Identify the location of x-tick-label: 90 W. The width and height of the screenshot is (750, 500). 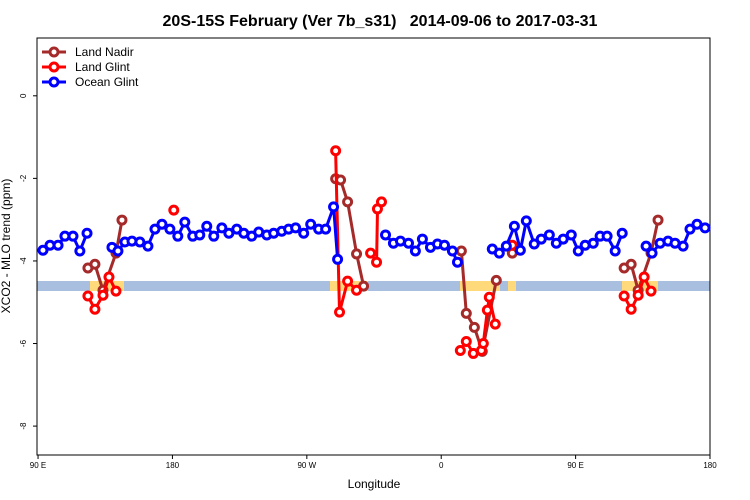
(306, 465).